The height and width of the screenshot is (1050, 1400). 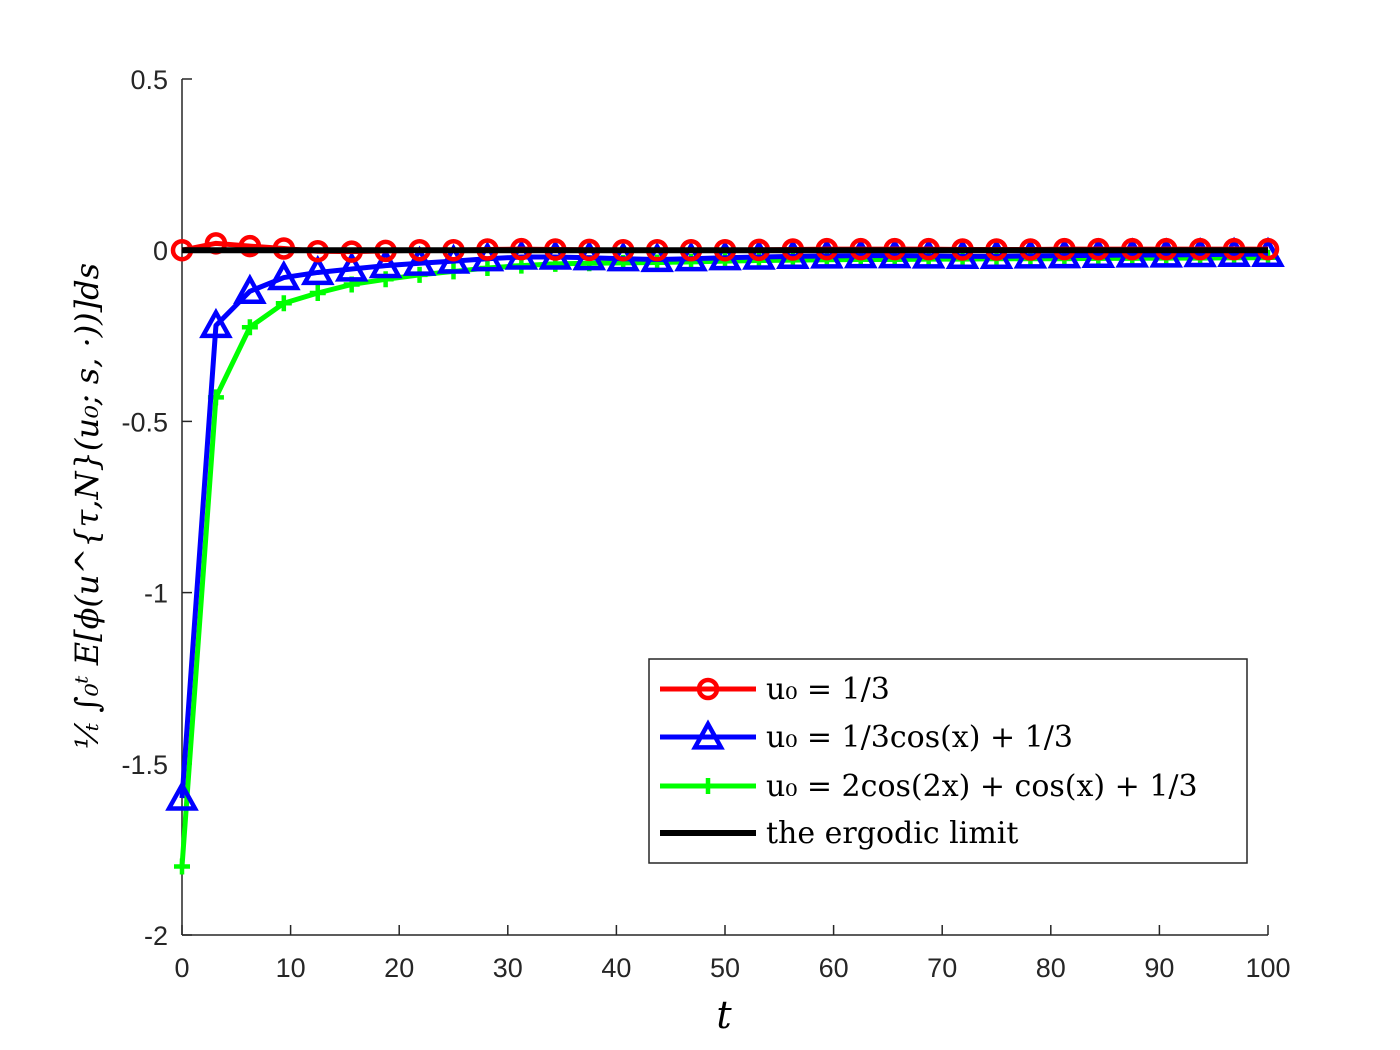 What do you see at coordinates (149, 80) in the screenshot?
I see `y-tick-label: 0.5` at bounding box center [149, 80].